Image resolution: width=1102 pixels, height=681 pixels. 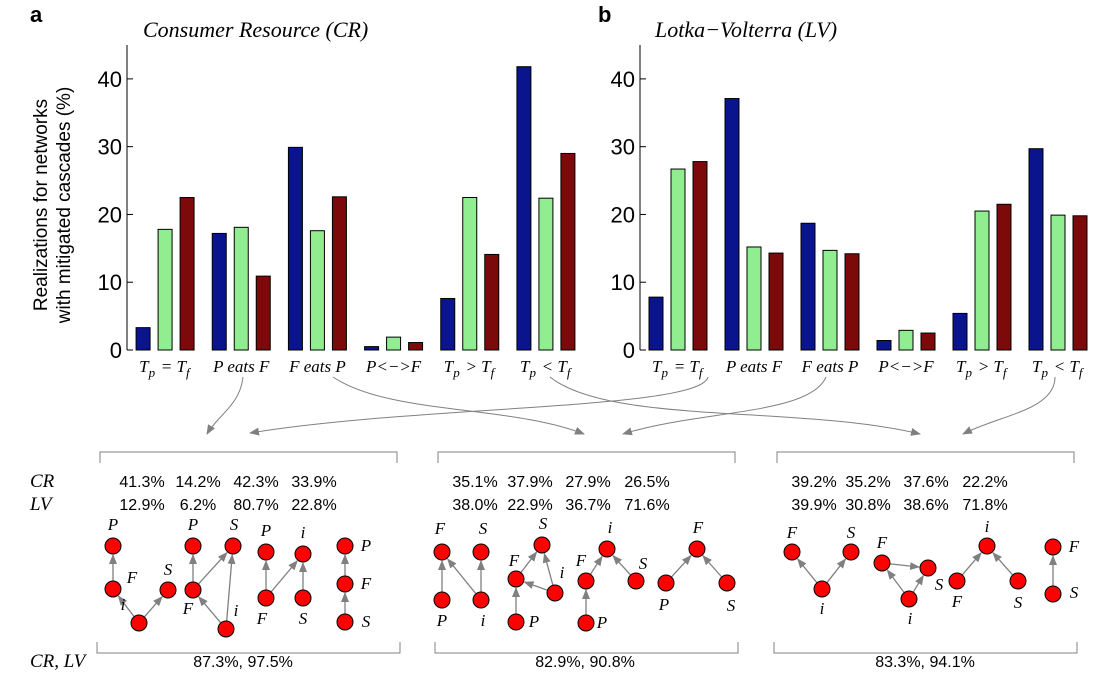 What do you see at coordinates (529, 482) in the screenshot?
I see `cr-percentage: 37.9%` at bounding box center [529, 482].